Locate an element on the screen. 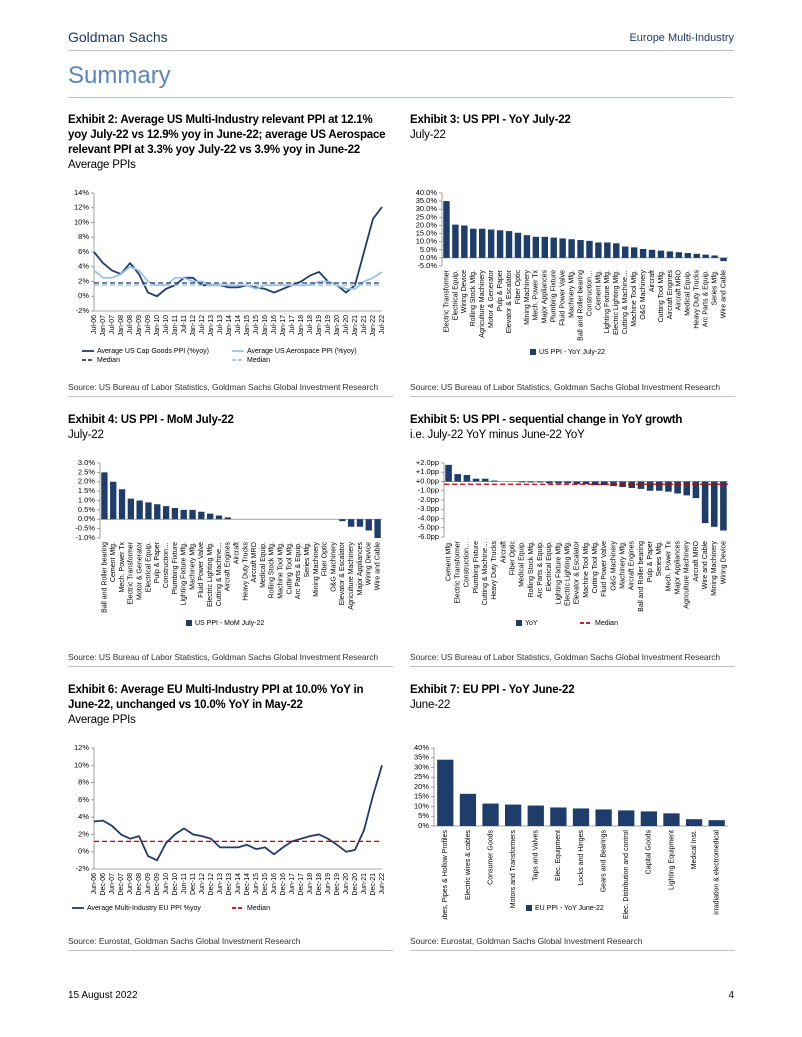 The image size is (802, 1037). x-tick-label: Cement Mfg. is located at coordinates (598, 290).